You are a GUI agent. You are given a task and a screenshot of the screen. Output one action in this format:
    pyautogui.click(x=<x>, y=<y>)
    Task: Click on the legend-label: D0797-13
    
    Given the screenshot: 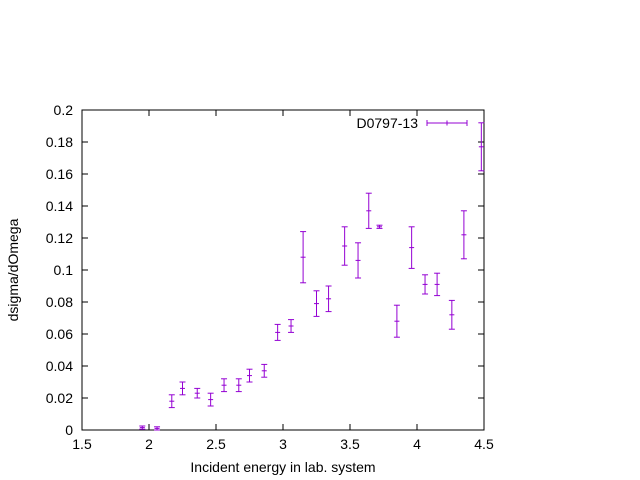 What is the action you would take?
    pyautogui.click(x=388, y=123)
    